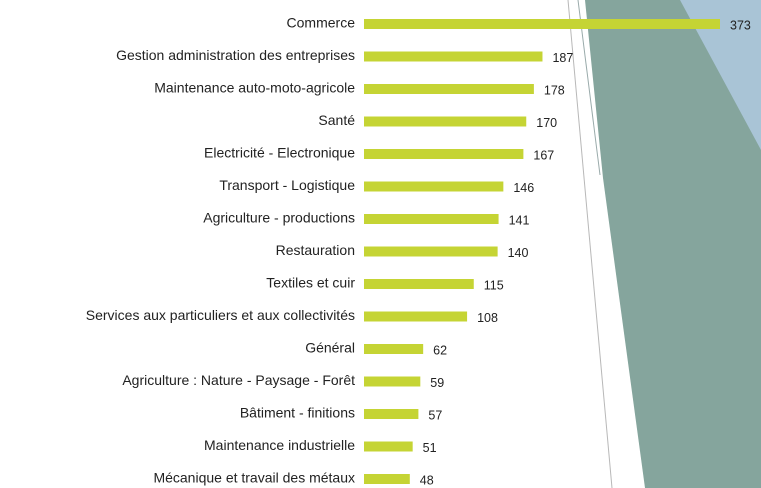 This screenshot has width=761, height=488. I want to click on value-label: 51, so click(430, 448).